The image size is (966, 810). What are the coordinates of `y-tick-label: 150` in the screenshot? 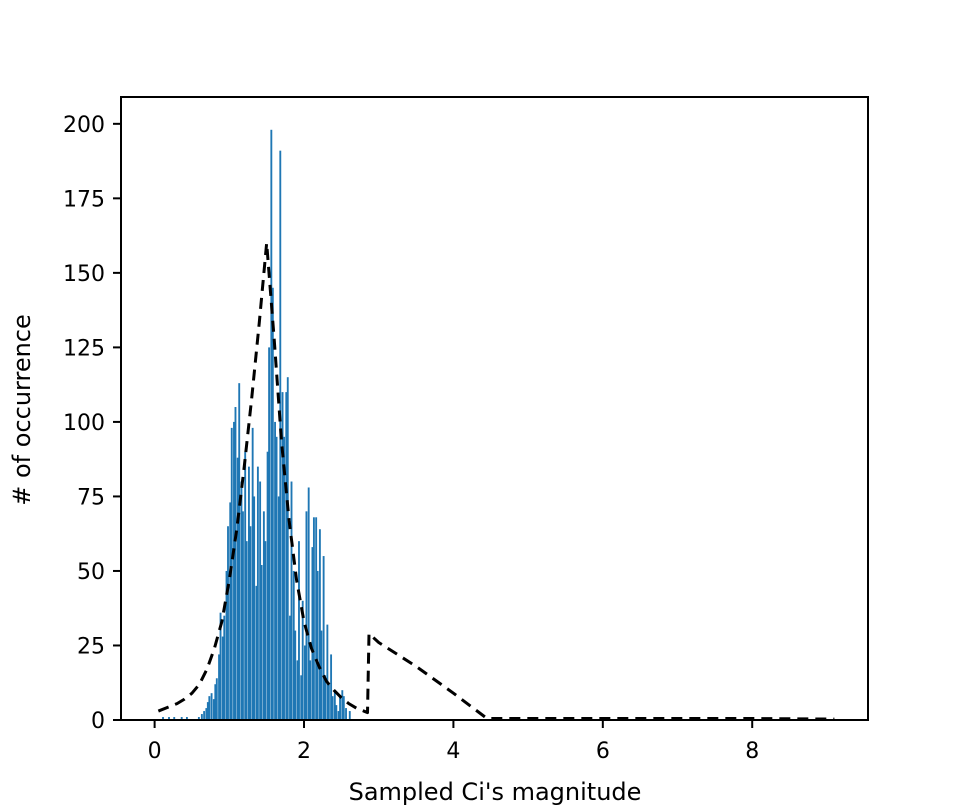 It's located at (84, 274).